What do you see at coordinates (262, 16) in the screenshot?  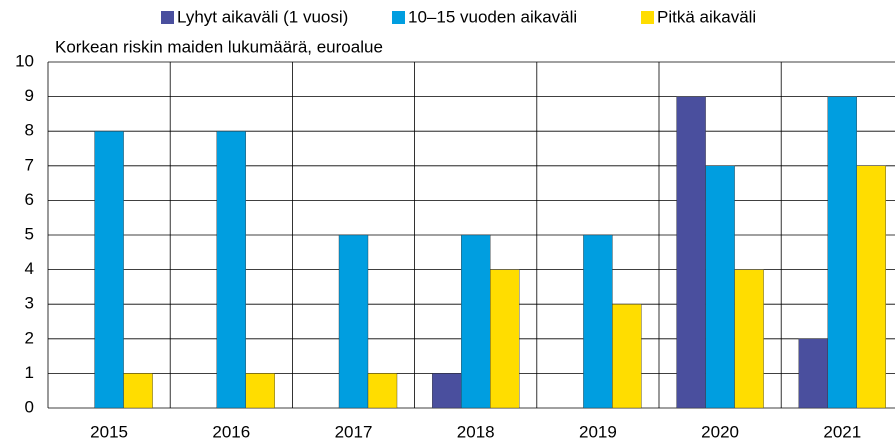 I see `legend-label: Lyhyt aikaväli (1 vuosi)` at bounding box center [262, 16].